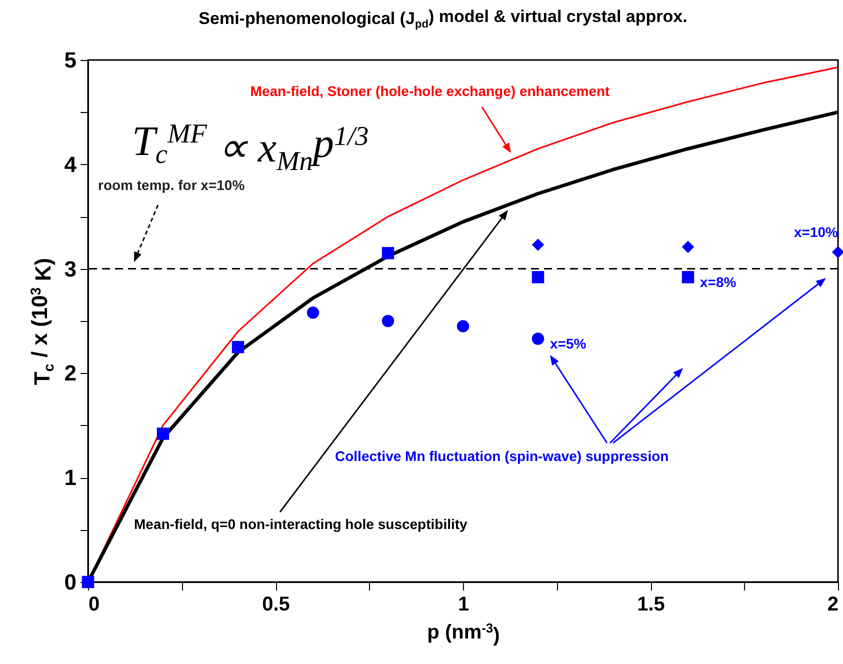 The width and height of the screenshot is (843, 664). Describe the element at coordinates (70, 269) in the screenshot. I see `y-tick-label: 3` at that location.